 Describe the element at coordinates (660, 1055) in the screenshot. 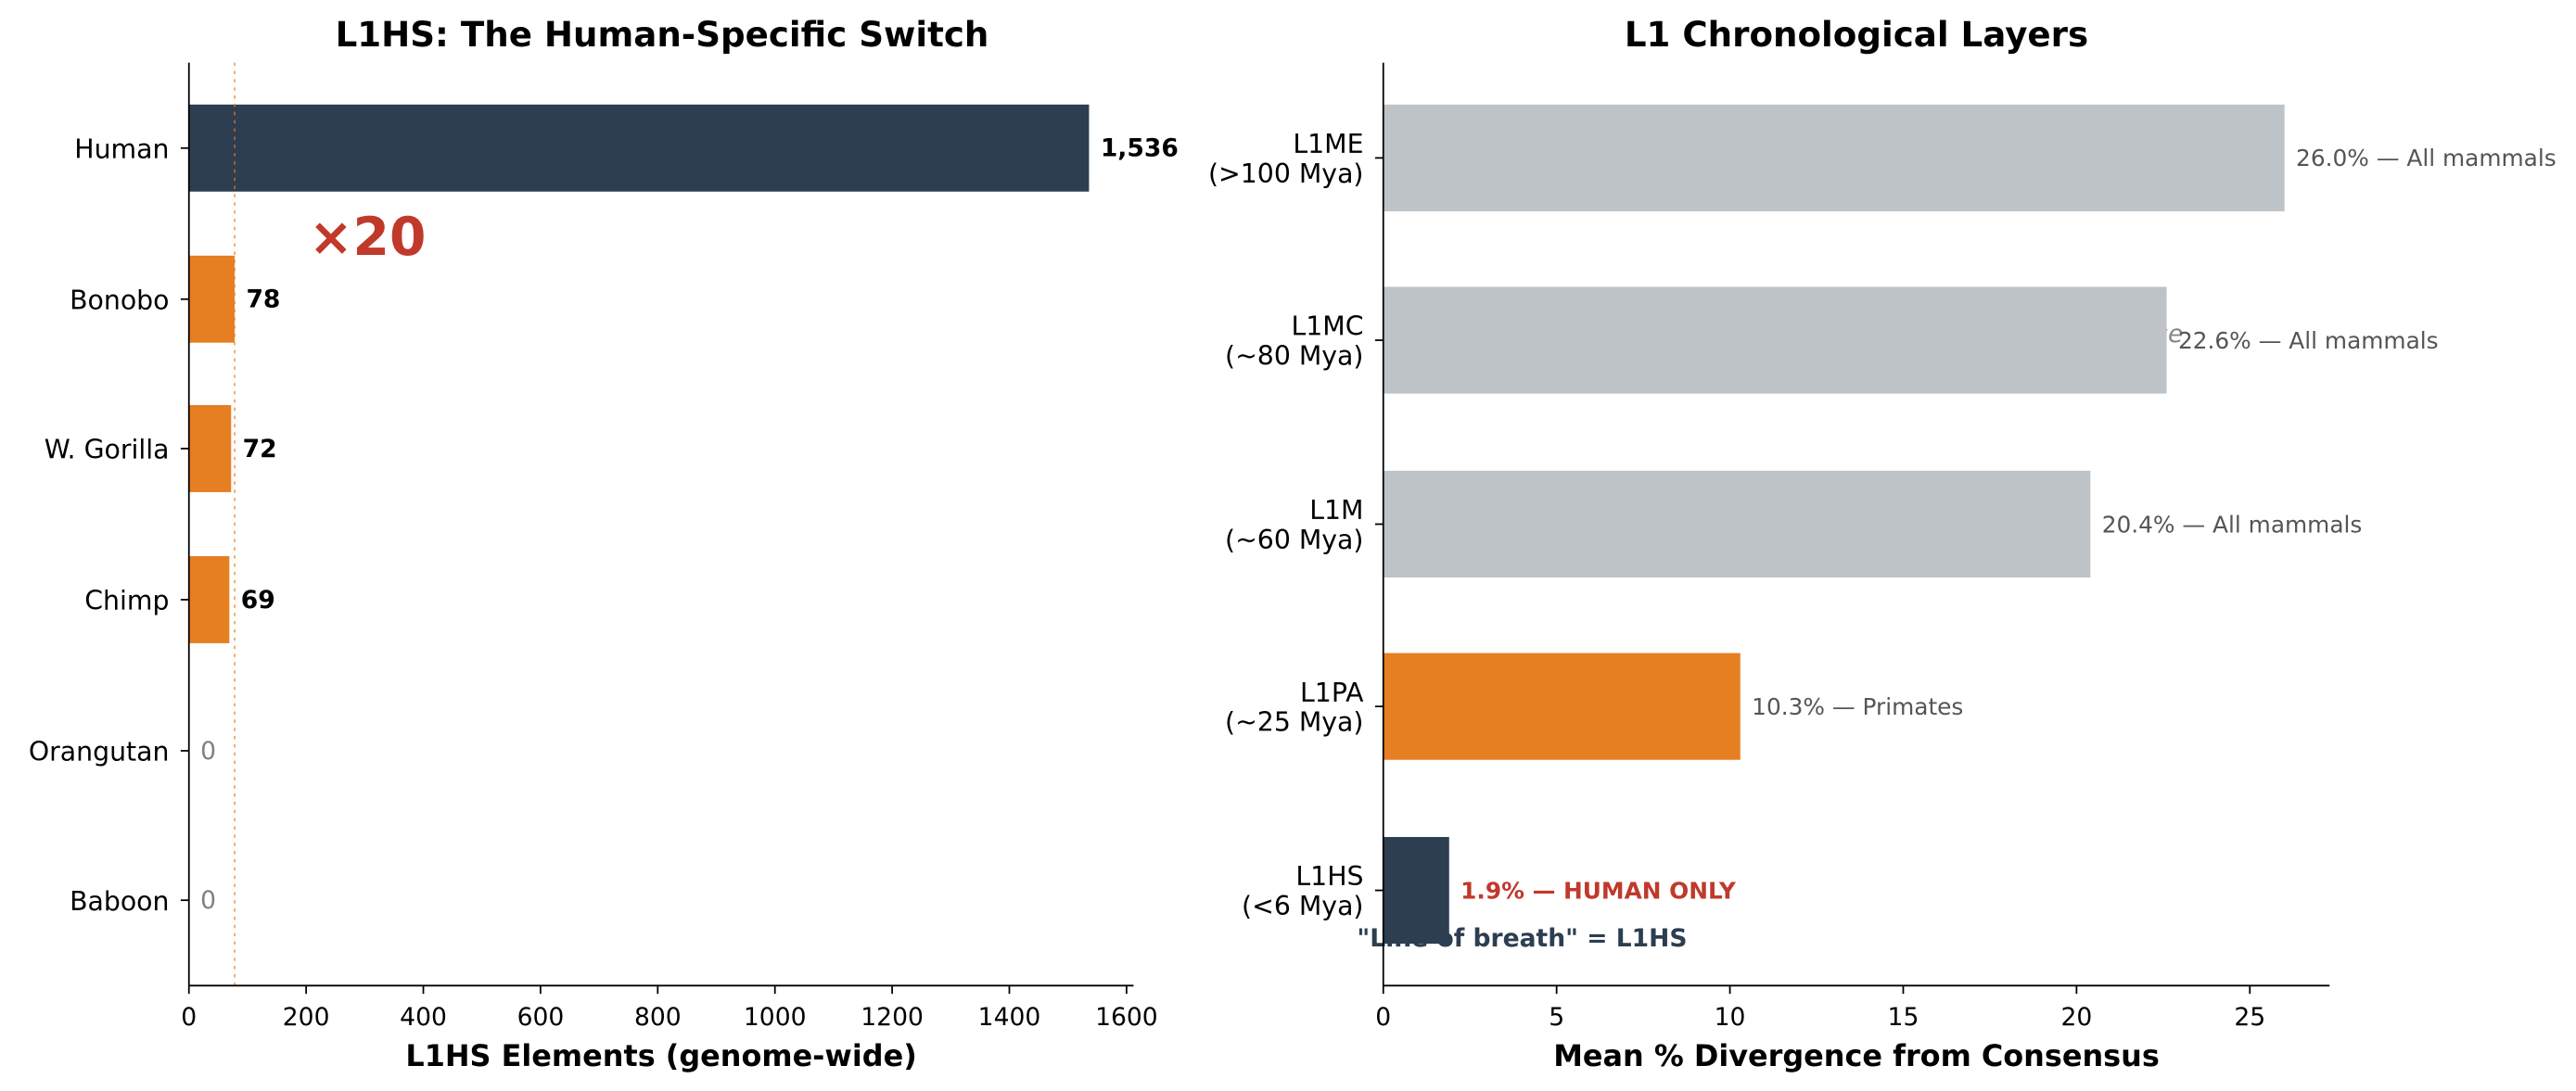

I see `x-axis-label: L1HS Elements (genome-wide)` at that location.